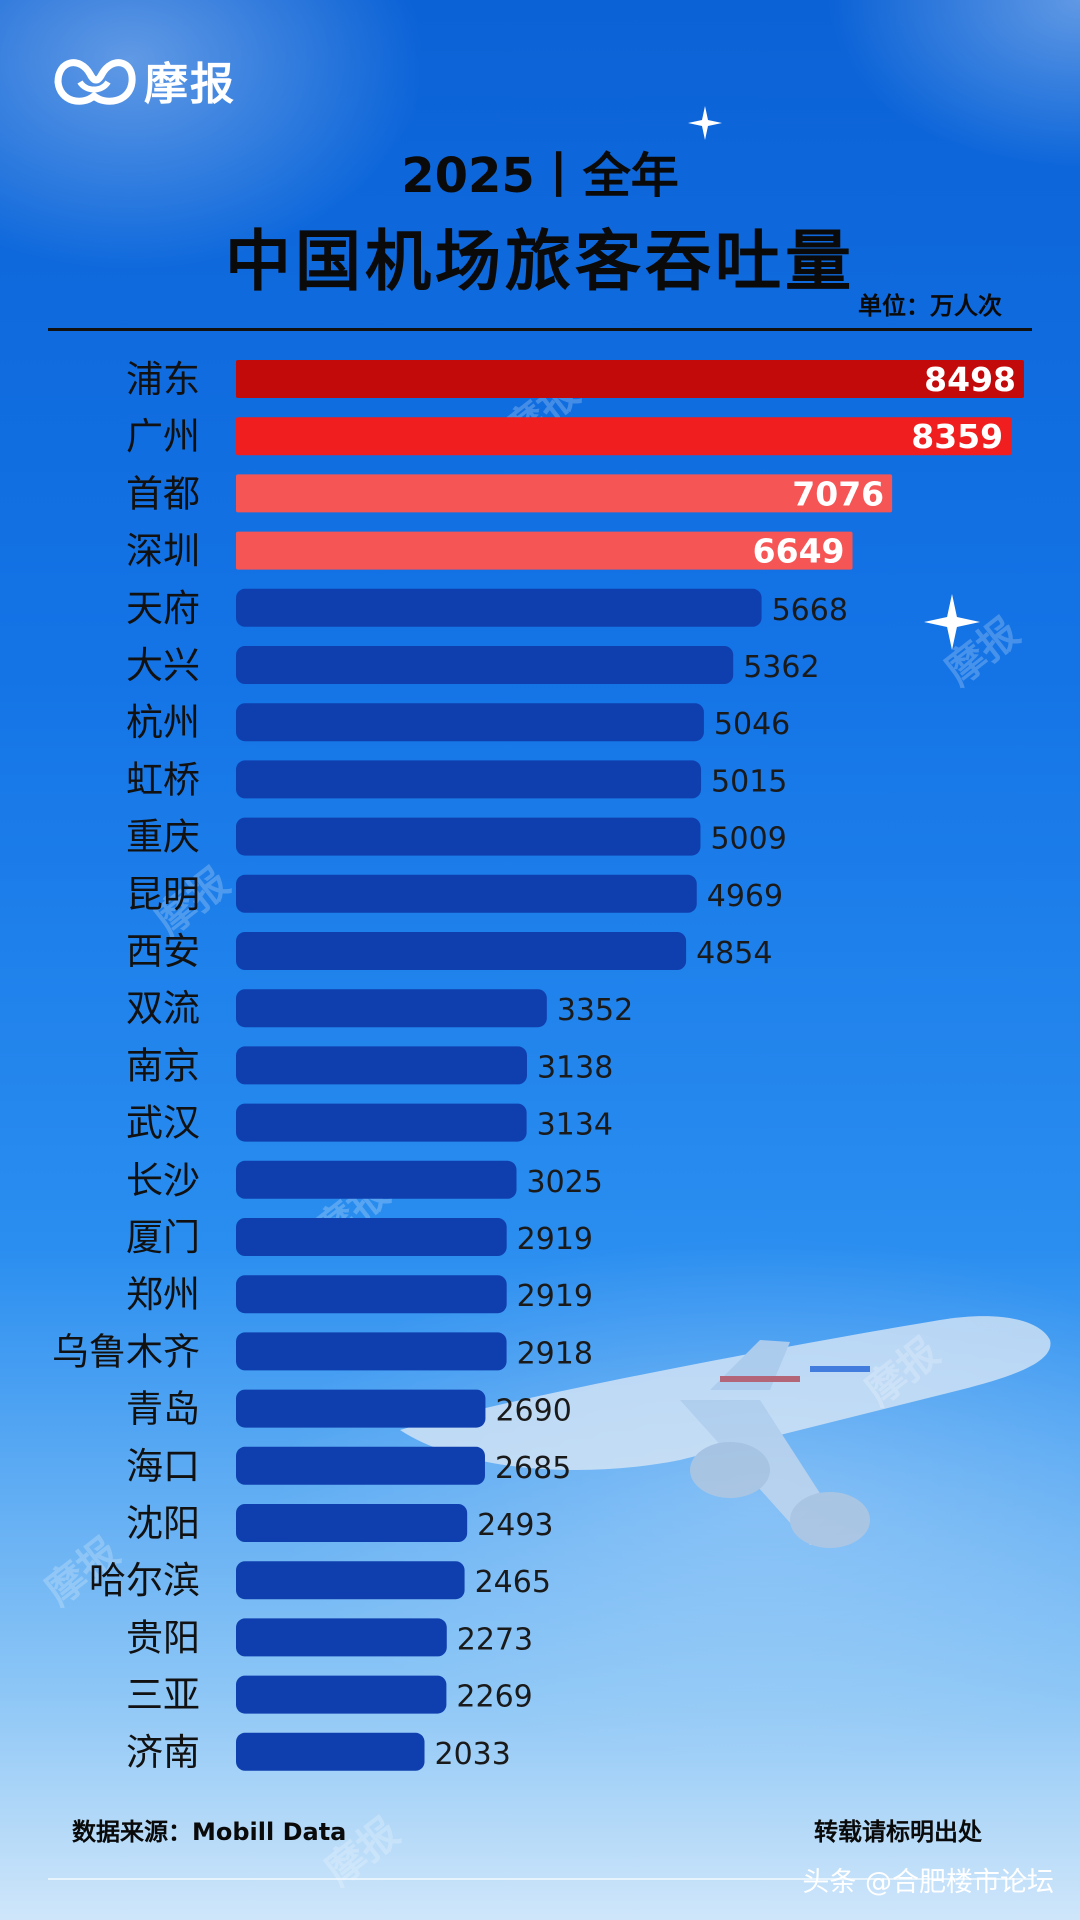 Image resolution: width=1080 pixels, height=1920 pixels. What do you see at coordinates (163, 1065) in the screenshot?
I see `category-label: 南京` at bounding box center [163, 1065].